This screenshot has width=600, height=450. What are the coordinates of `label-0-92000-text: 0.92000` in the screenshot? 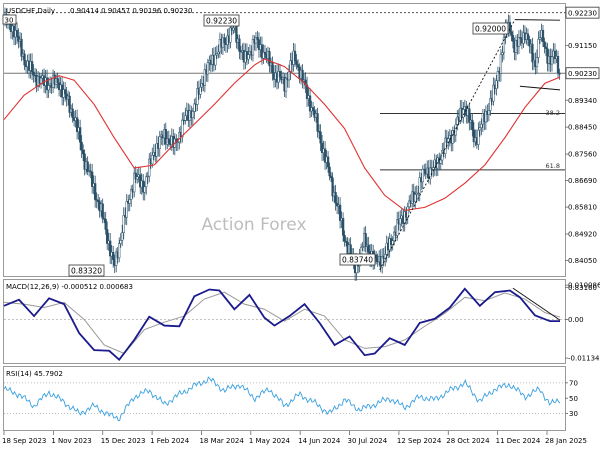 It's located at (490, 29).